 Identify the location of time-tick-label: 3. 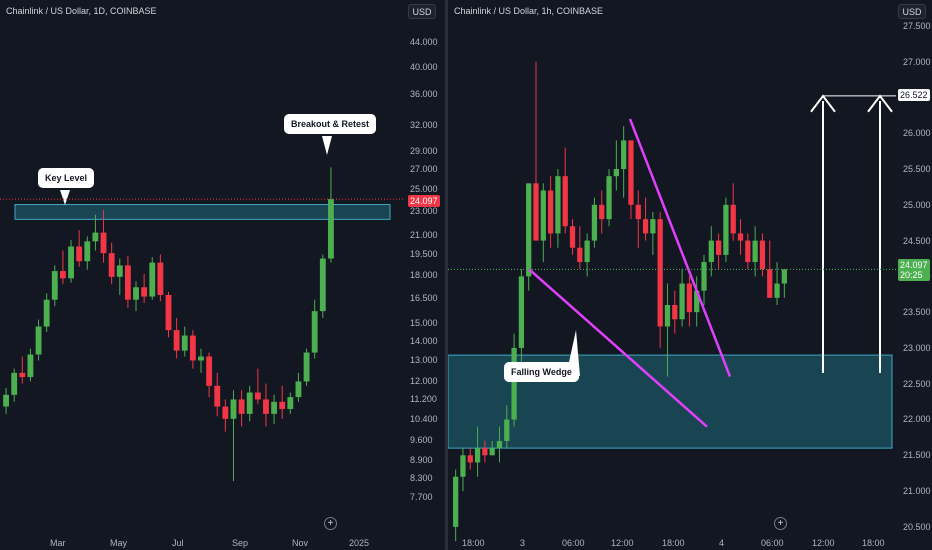
(523, 543).